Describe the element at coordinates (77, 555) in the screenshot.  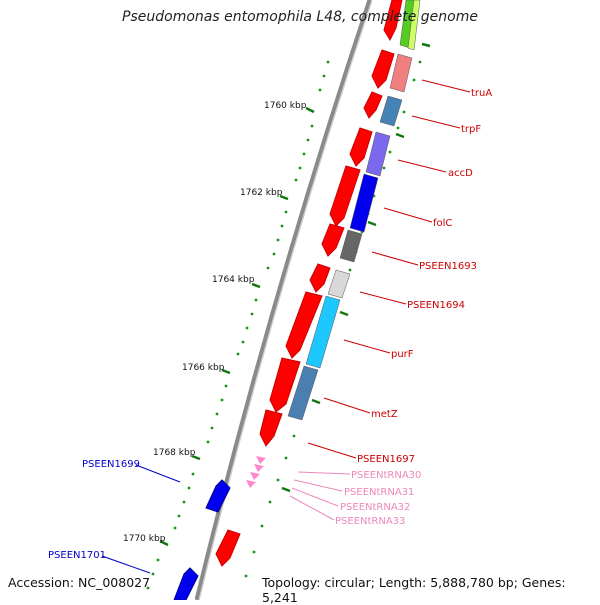
I see `gene-label-pseen1701: PSEEN1701` at that location.